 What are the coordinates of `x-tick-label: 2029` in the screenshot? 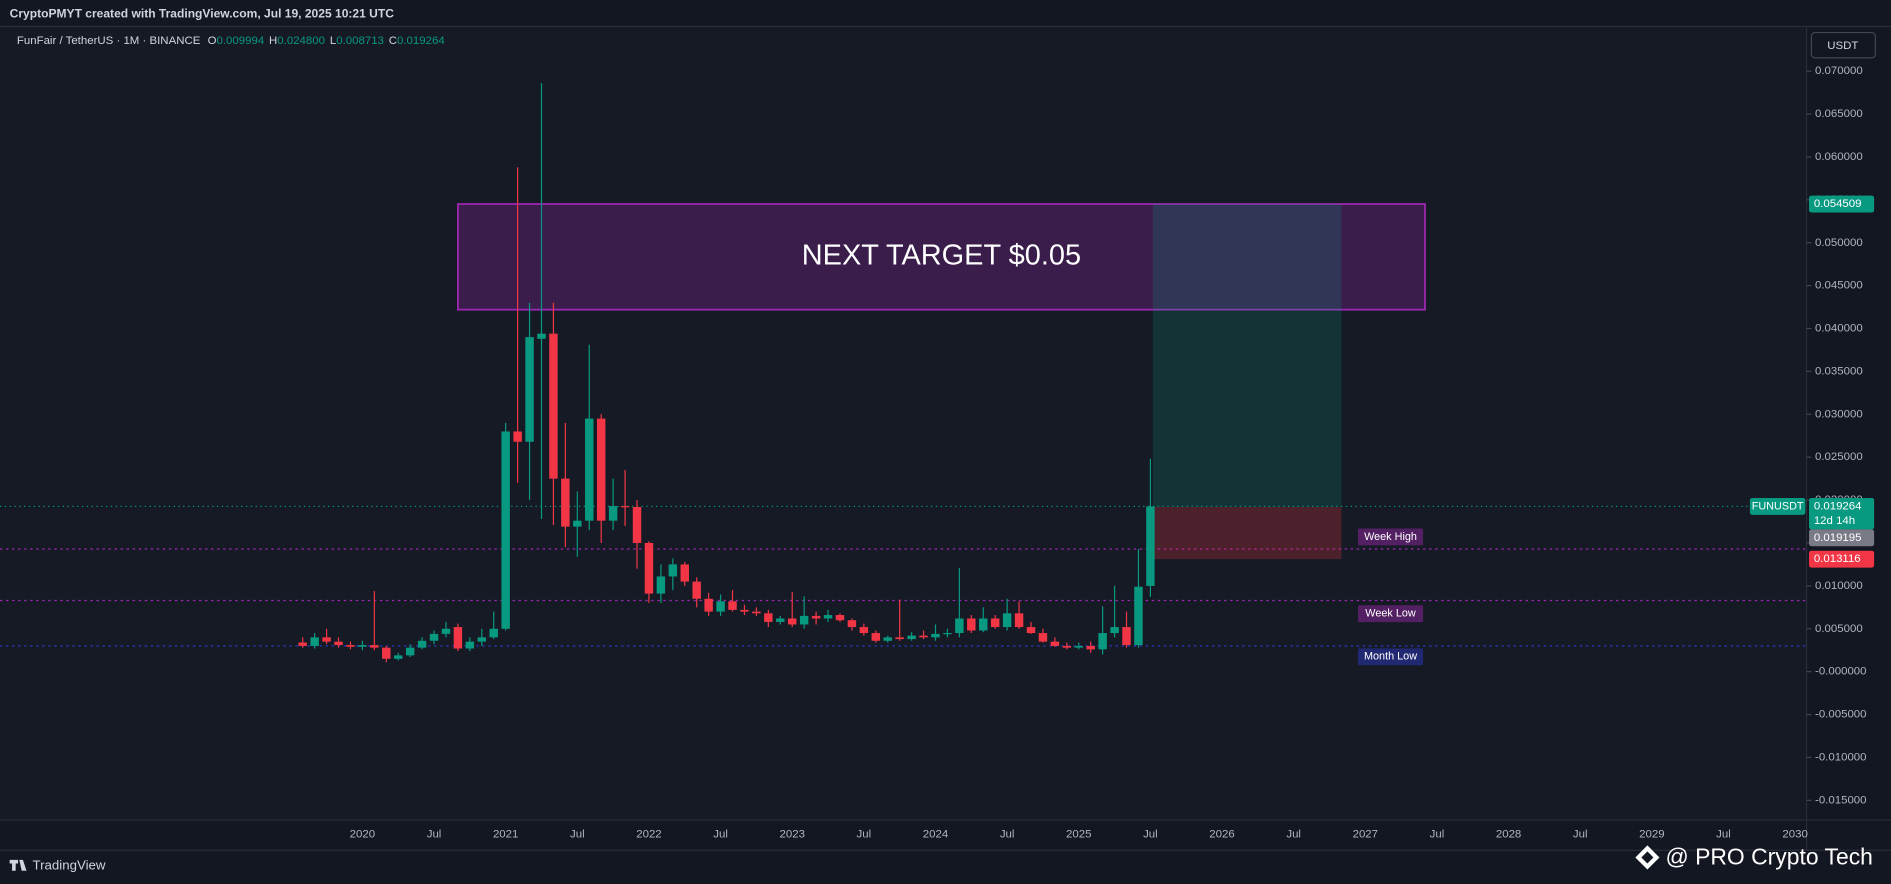 It's located at (1651, 835).